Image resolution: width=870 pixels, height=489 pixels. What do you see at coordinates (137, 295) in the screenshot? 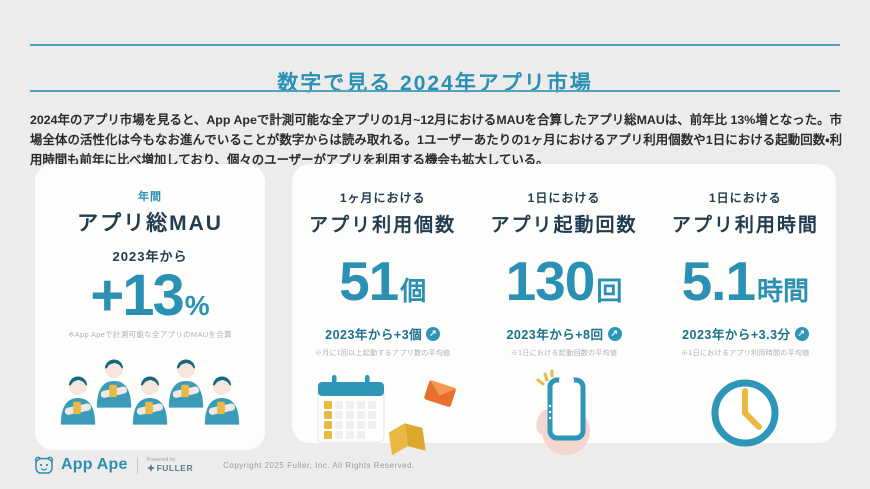
I see `mau-value-number: +13` at bounding box center [137, 295].